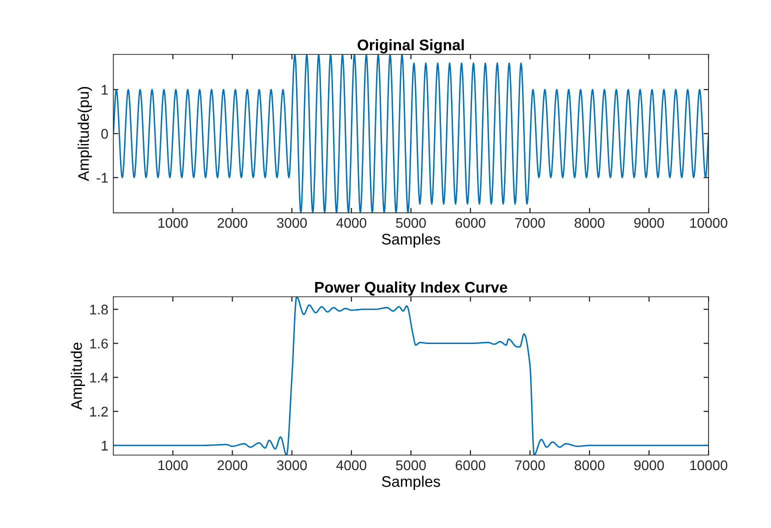 The height and width of the screenshot is (528, 771). I want to click on y-tick-label: 1.2, so click(99, 411).